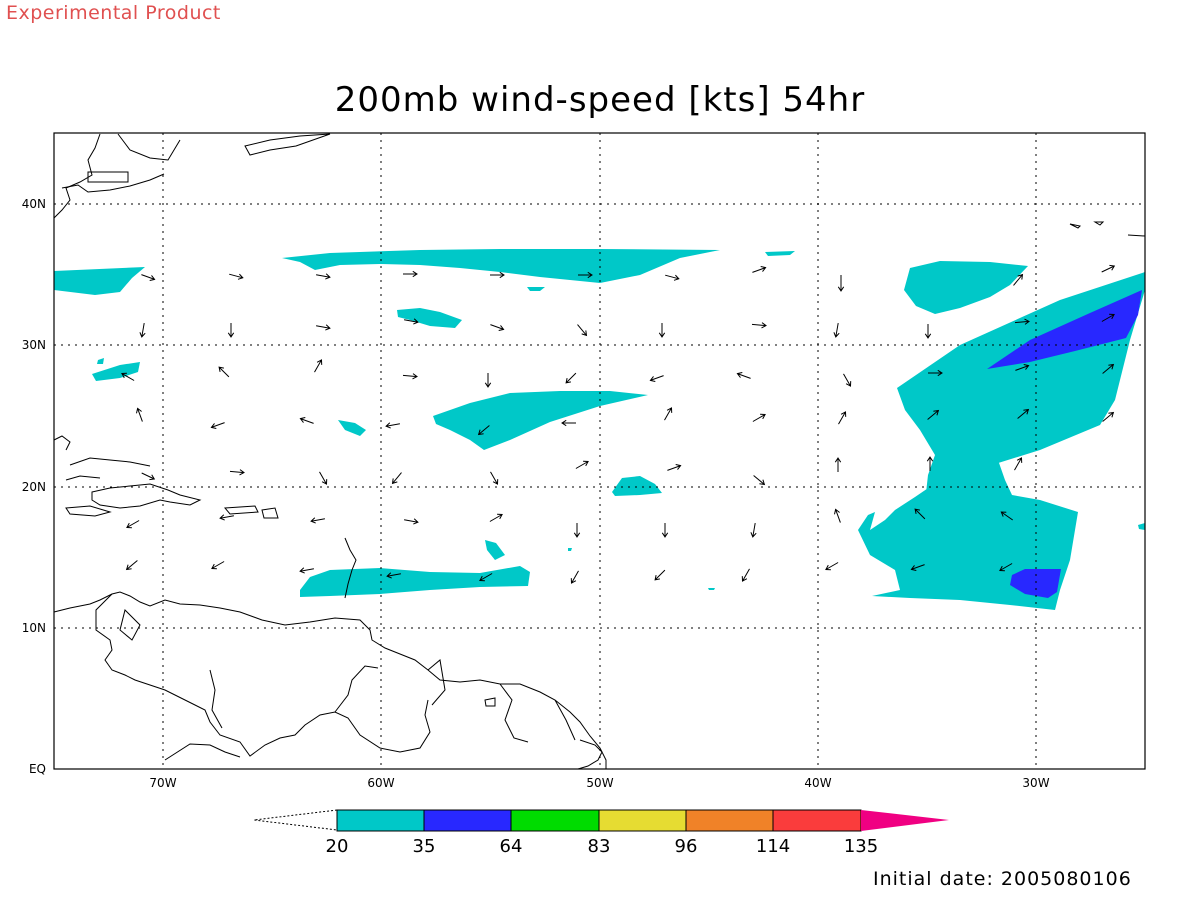 This screenshot has height=900, width=1200. I want to click on colorbar-label-114: 114, so click(773, 846).